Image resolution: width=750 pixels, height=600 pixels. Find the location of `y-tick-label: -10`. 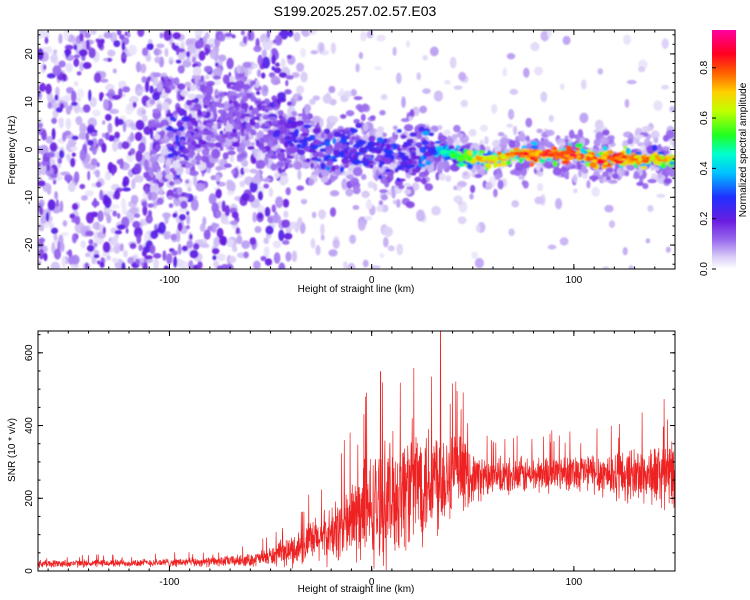

y-tick-label: -10 is located at coordinates (29, 197).